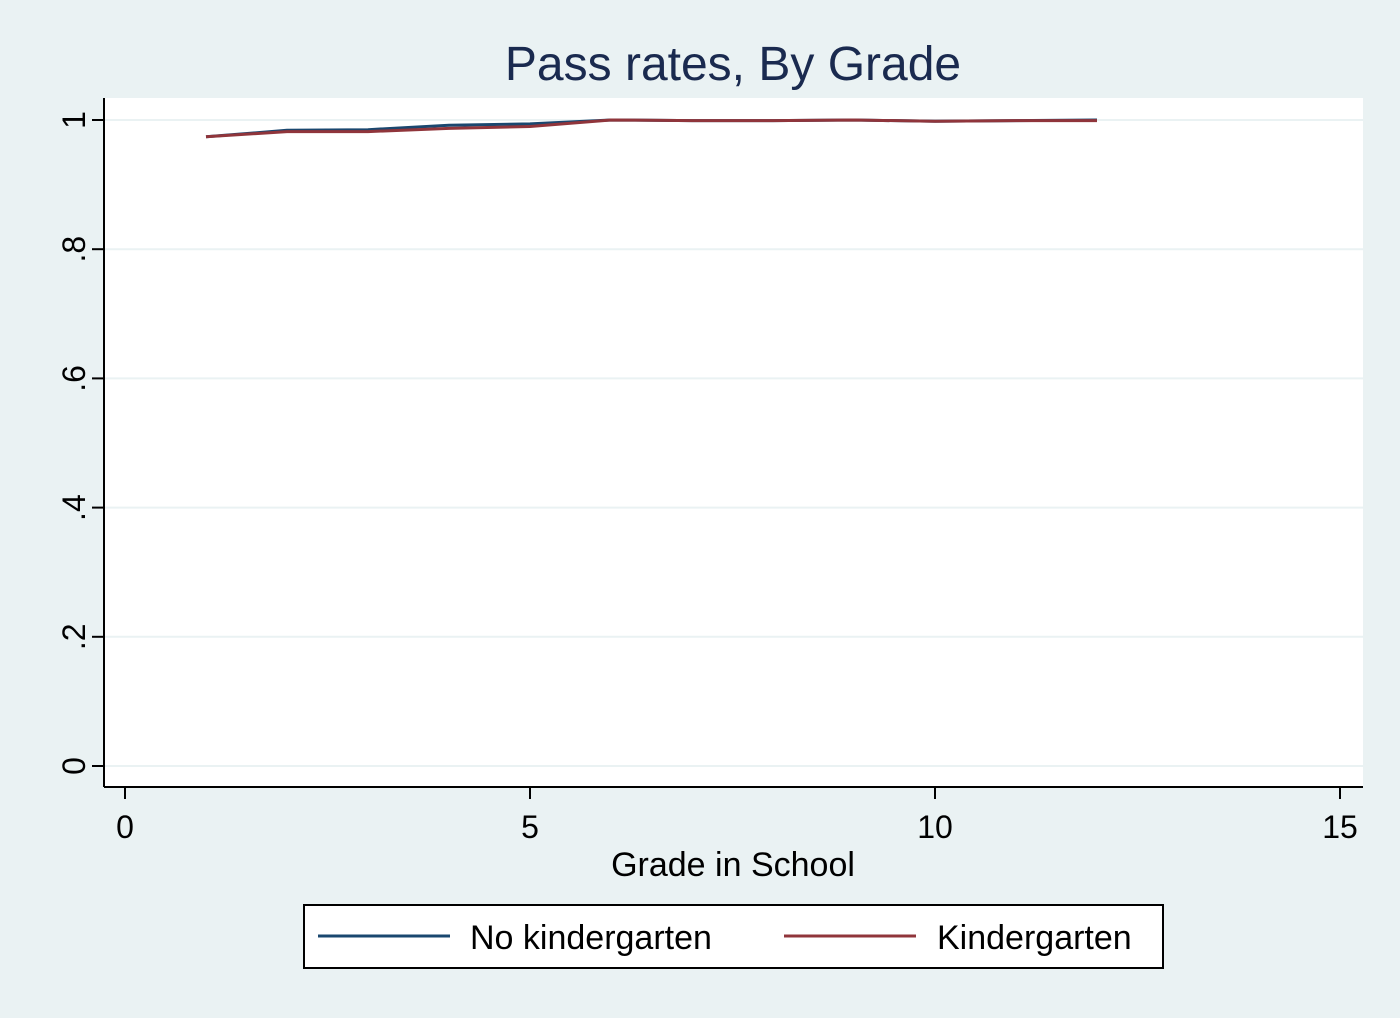 Image resolution: width=1400 pixels, height=1018 pixels. I want to click on x-tick-label: 5, so click(530, 827).